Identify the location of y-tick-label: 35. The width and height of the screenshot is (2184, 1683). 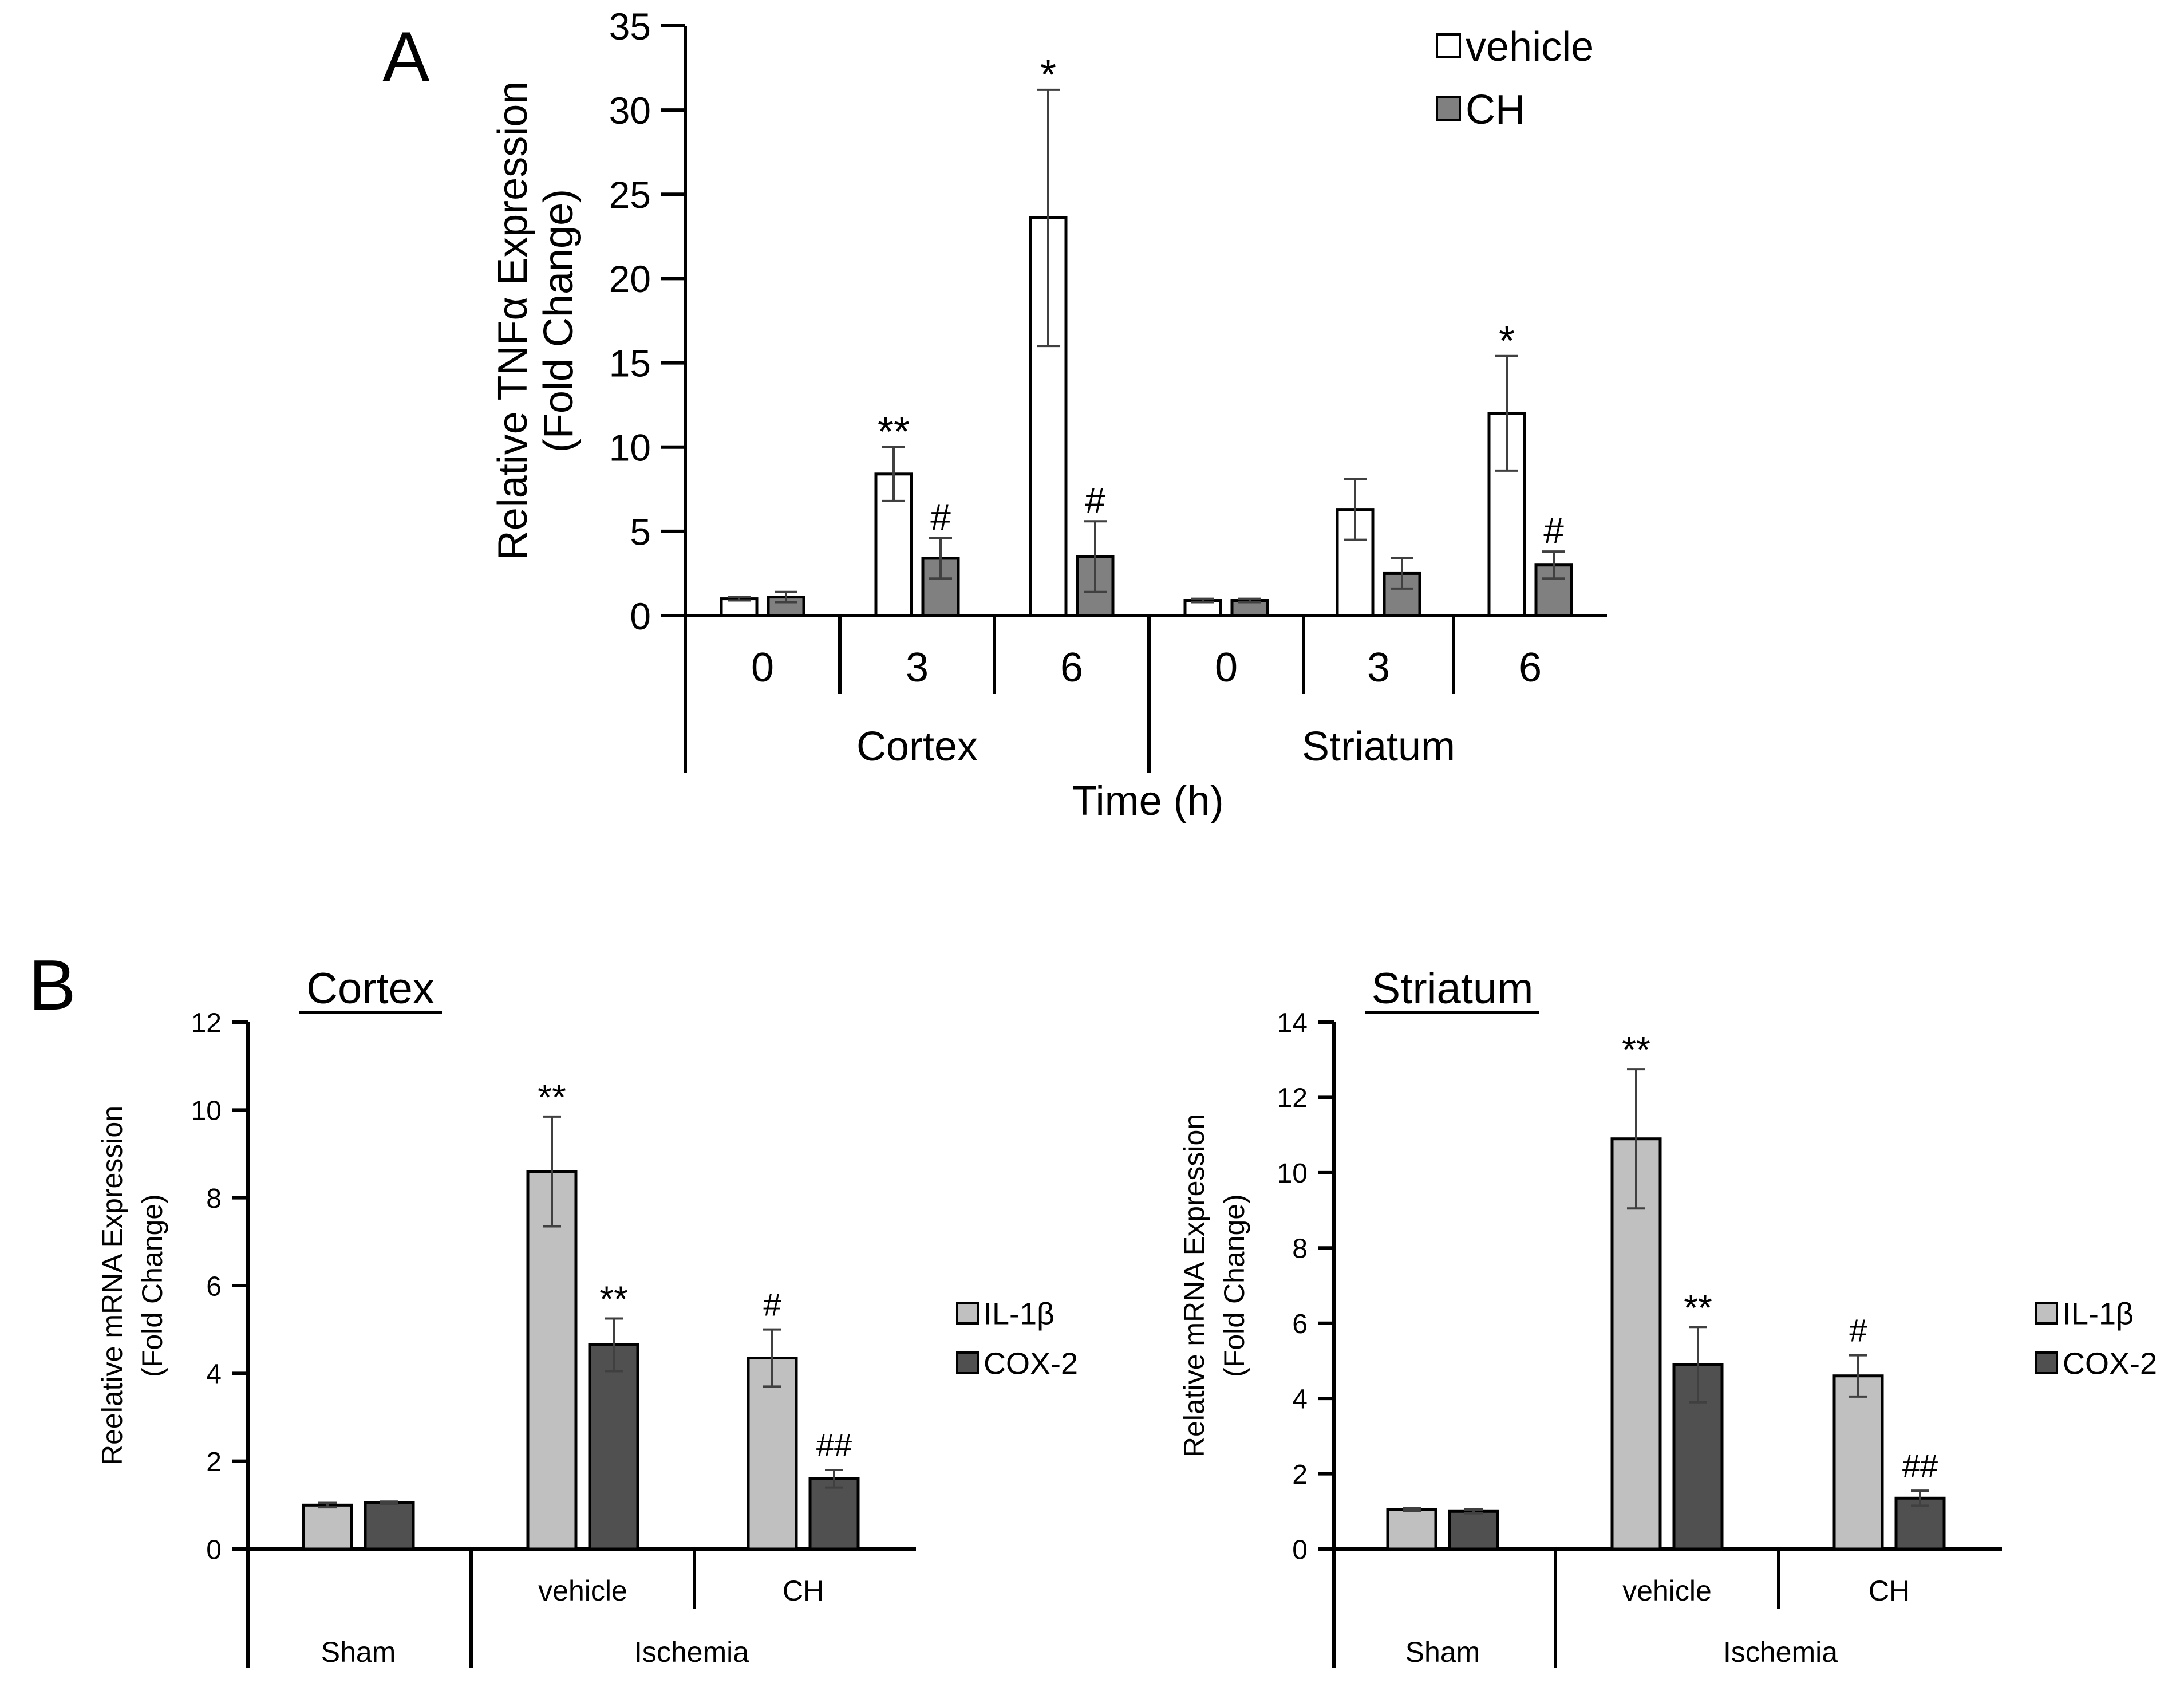
(630, 26).